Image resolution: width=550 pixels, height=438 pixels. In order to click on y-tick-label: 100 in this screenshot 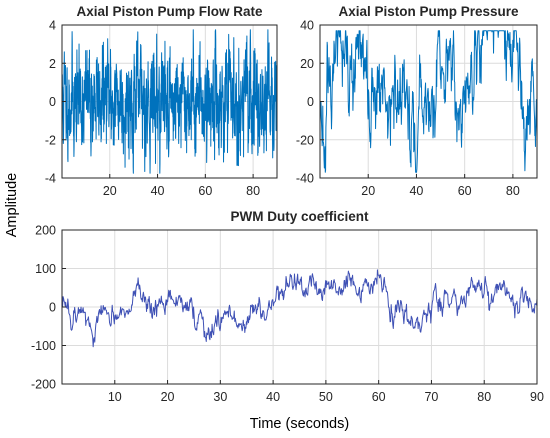, I will do `click(45, 269)`.